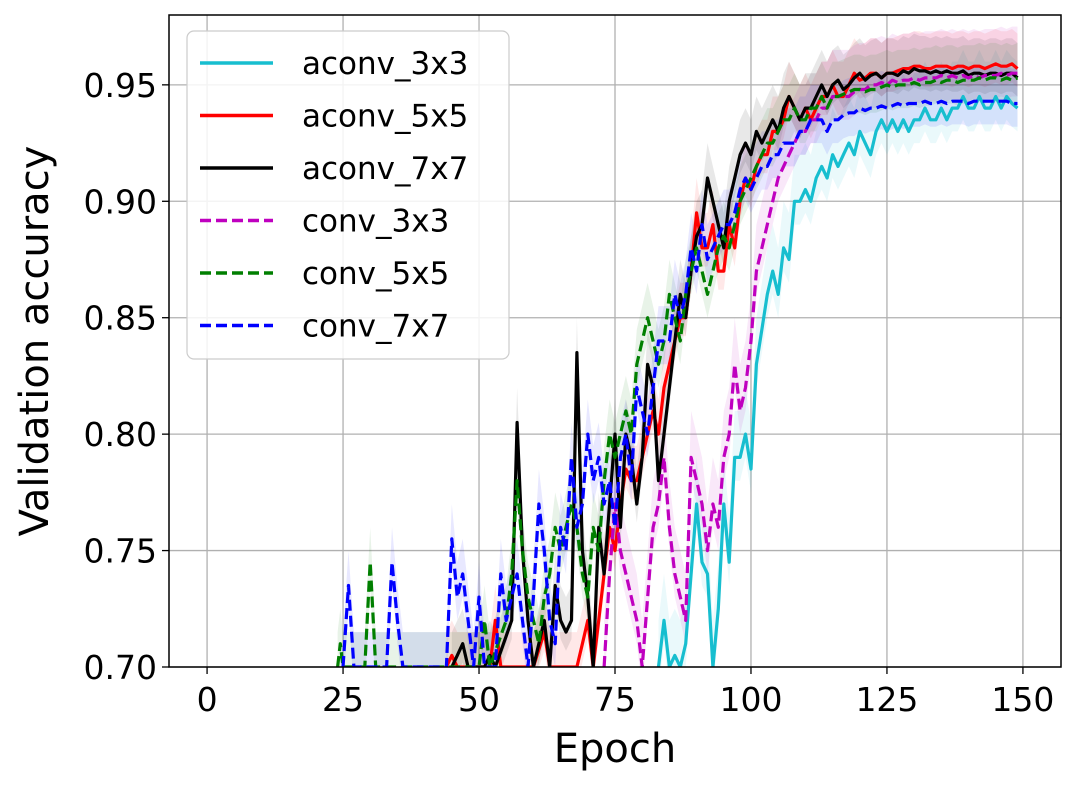  What do you see at coordinates (385, 64) in the screenshot?
I see `legend-label-aconv-3x3: aconv_3x3` at bounding box center [385, 64].